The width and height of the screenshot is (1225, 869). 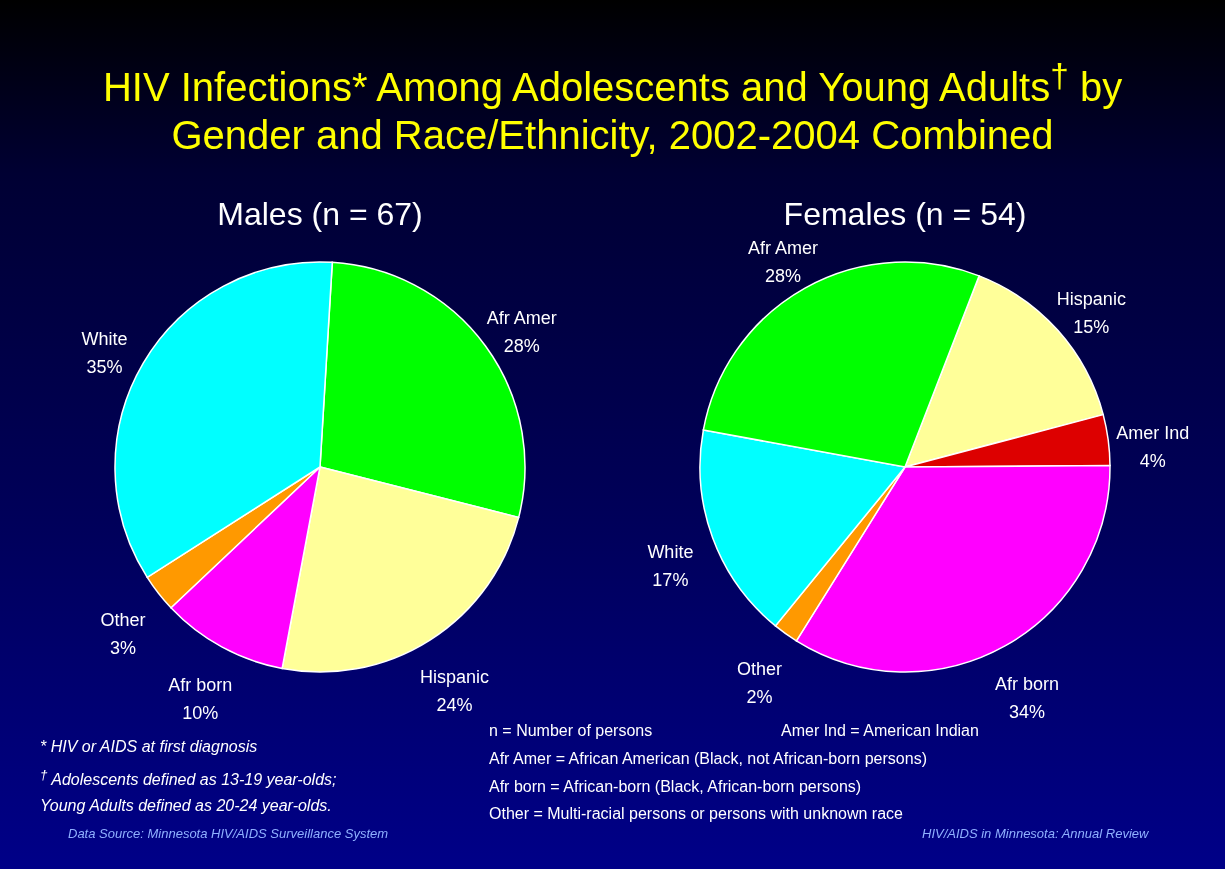 I want to click on text: Afr born = African-born (Black, African-born persons), so click(x=675, y=787).